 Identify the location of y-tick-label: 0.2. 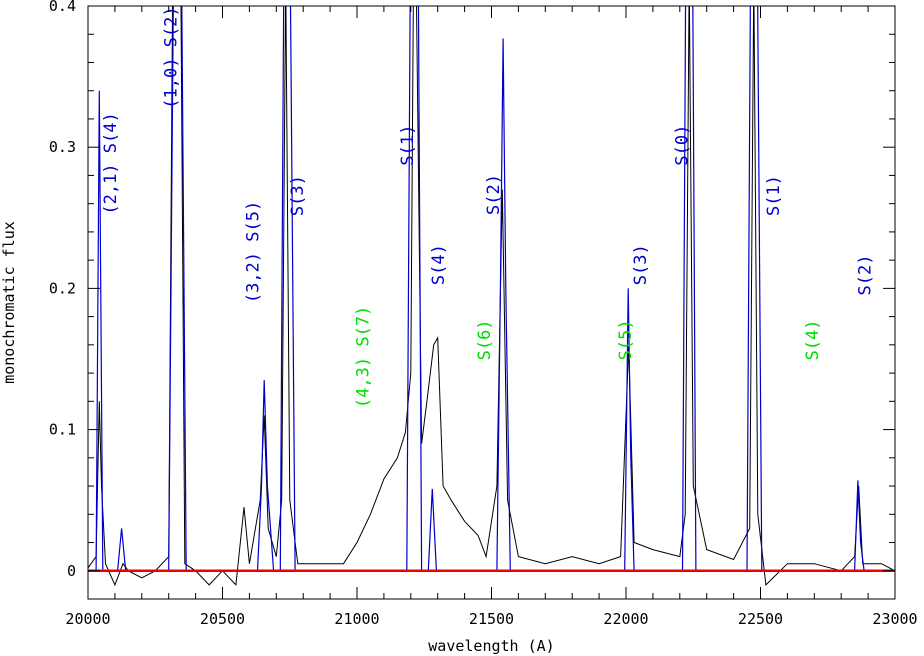
(62, 288).